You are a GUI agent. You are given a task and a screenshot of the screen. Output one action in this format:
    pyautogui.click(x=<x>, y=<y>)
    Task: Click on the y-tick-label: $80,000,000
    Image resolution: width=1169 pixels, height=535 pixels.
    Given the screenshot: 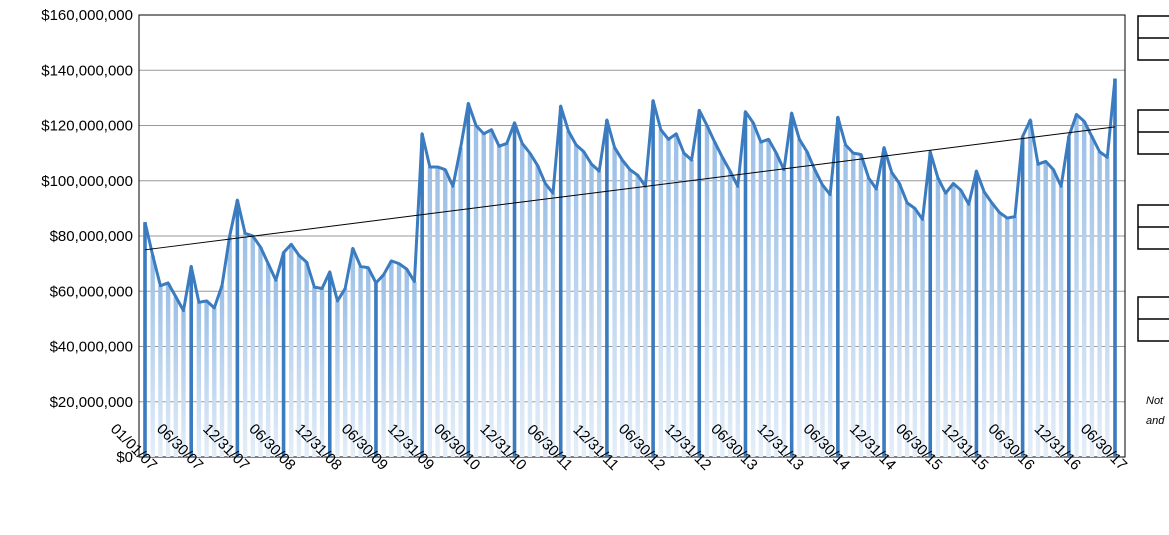 What is the action you would take?
    pyautogui.click(x=91, y=236)
    